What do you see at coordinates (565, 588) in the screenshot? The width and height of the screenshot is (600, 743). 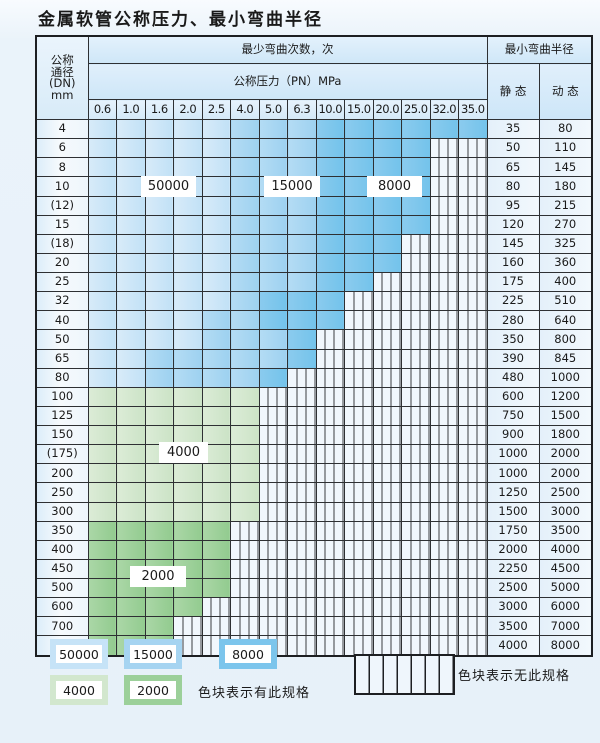 I see `dynamic-radius-value: 5000` at bounding box center [565, 588].